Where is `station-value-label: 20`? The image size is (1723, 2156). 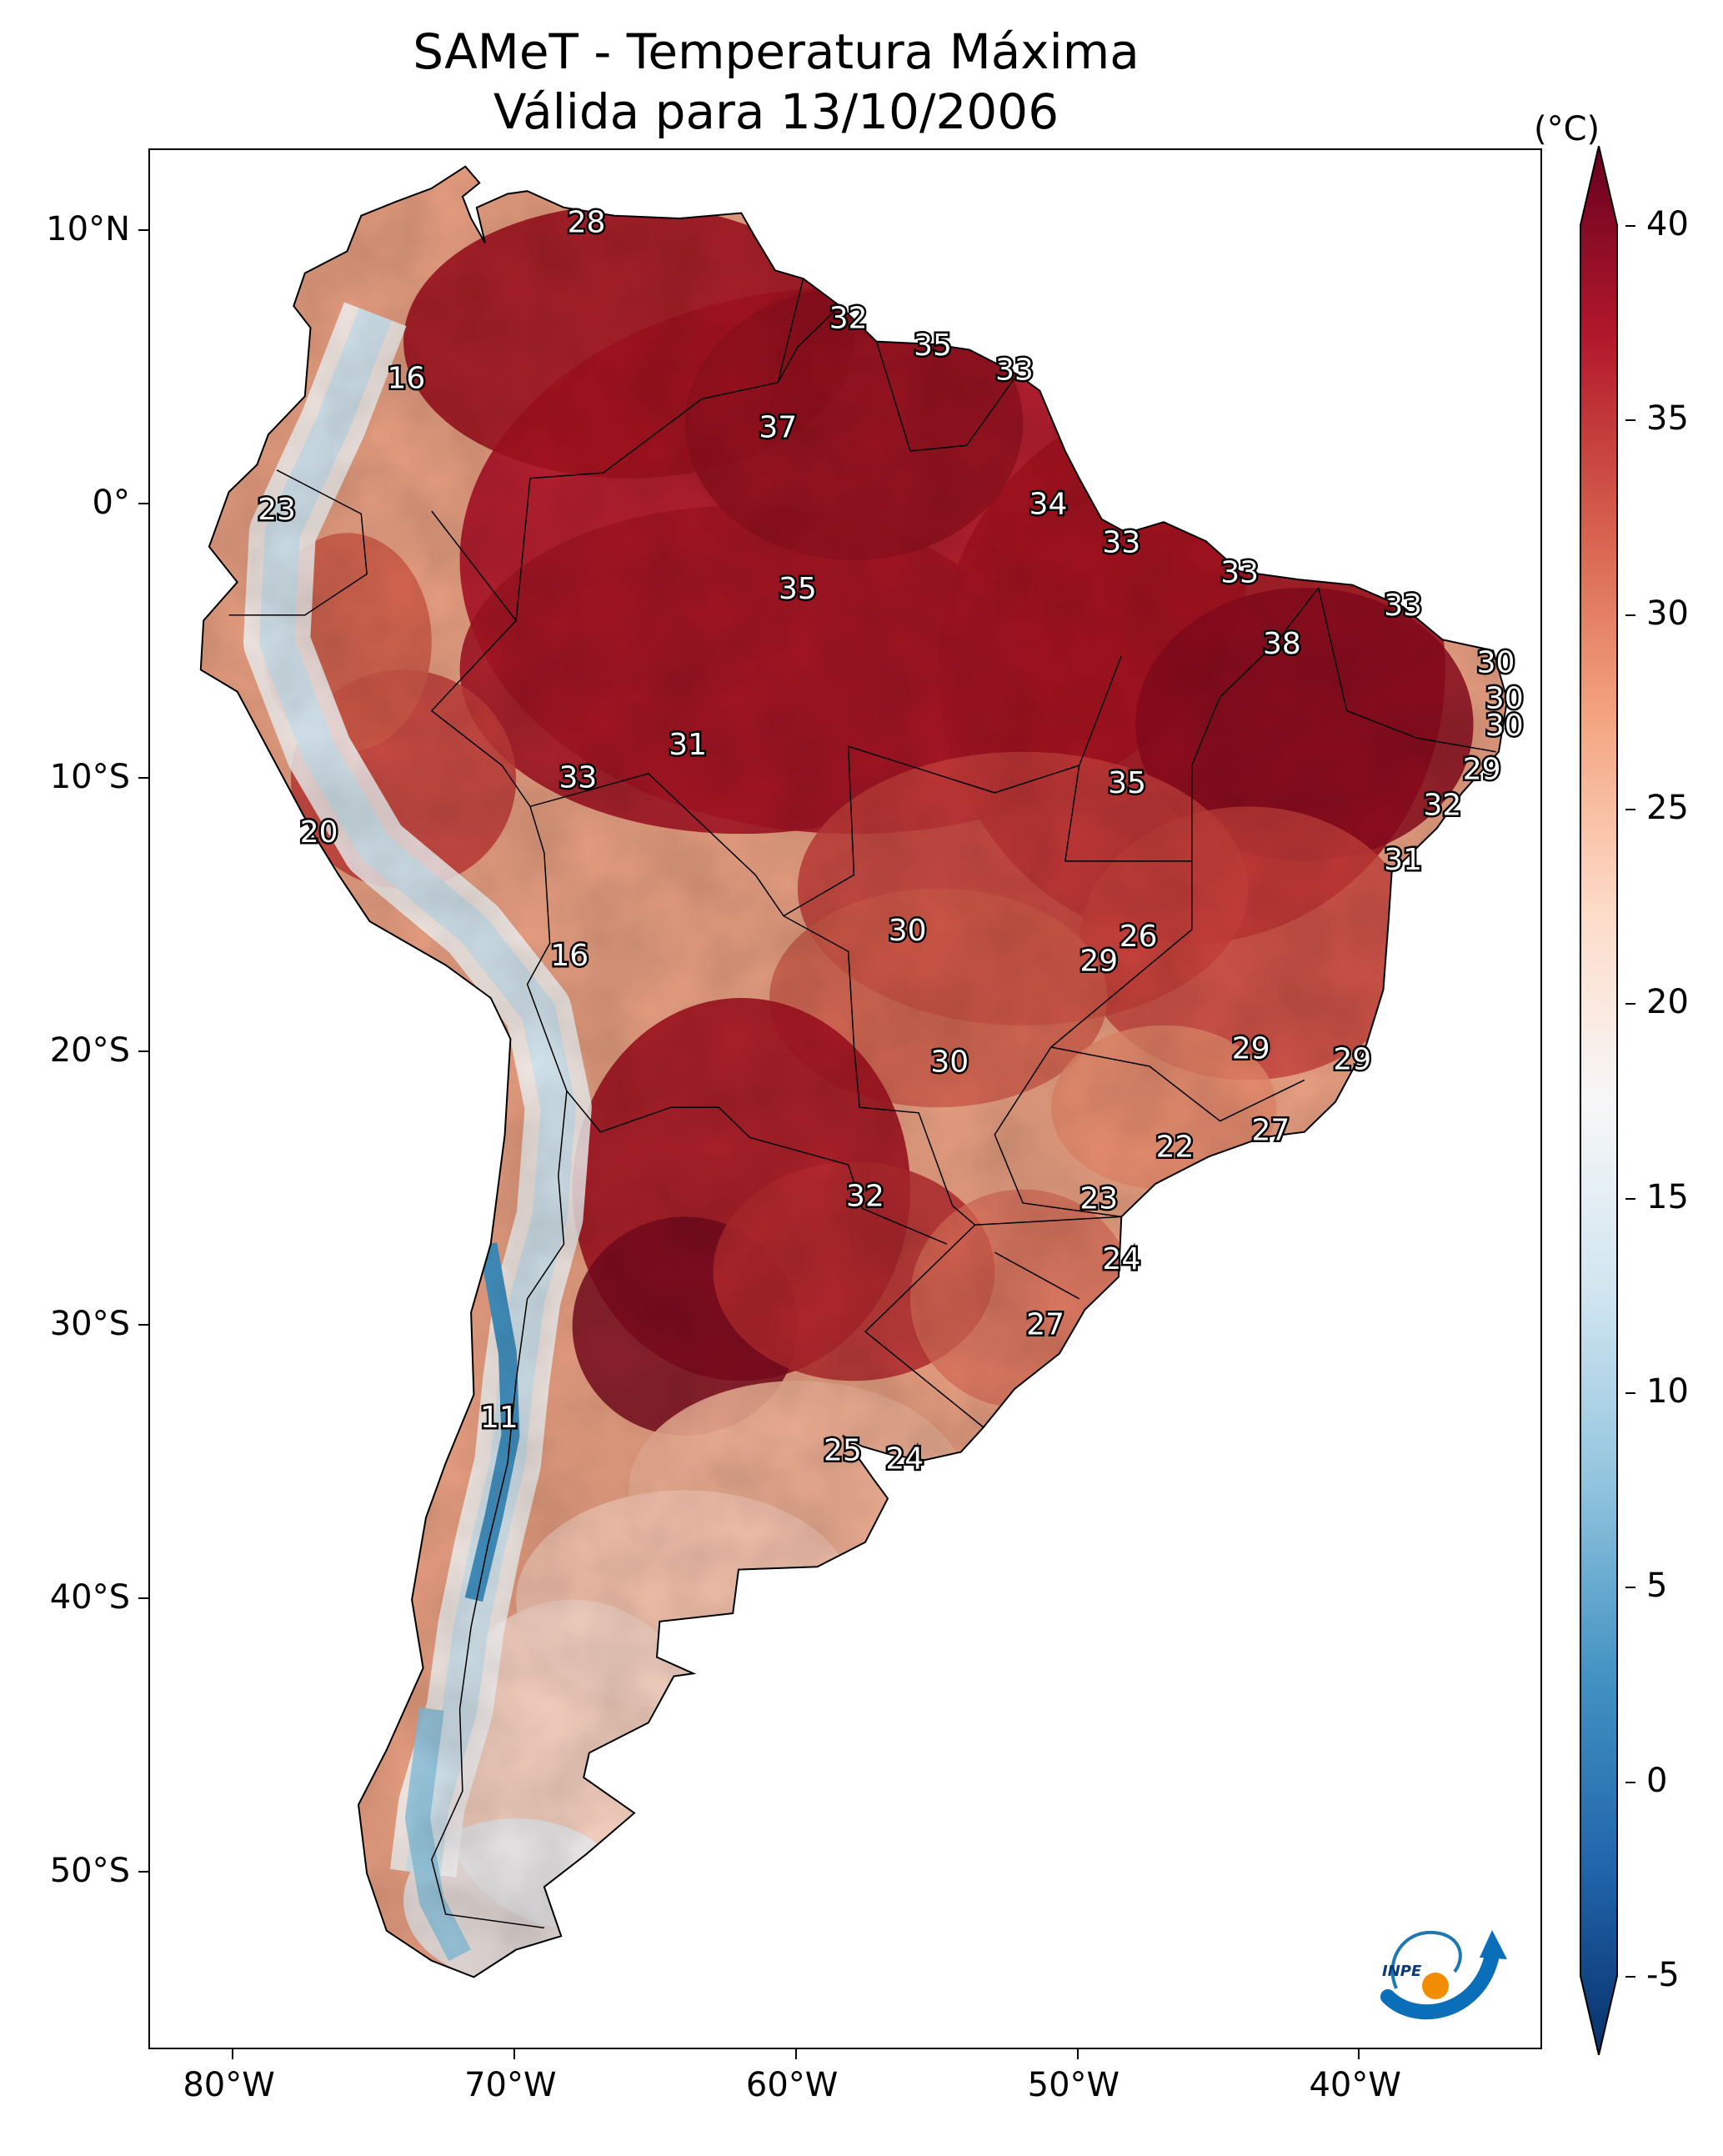 station-value-label: 20 is located at coordinates (319, 832).